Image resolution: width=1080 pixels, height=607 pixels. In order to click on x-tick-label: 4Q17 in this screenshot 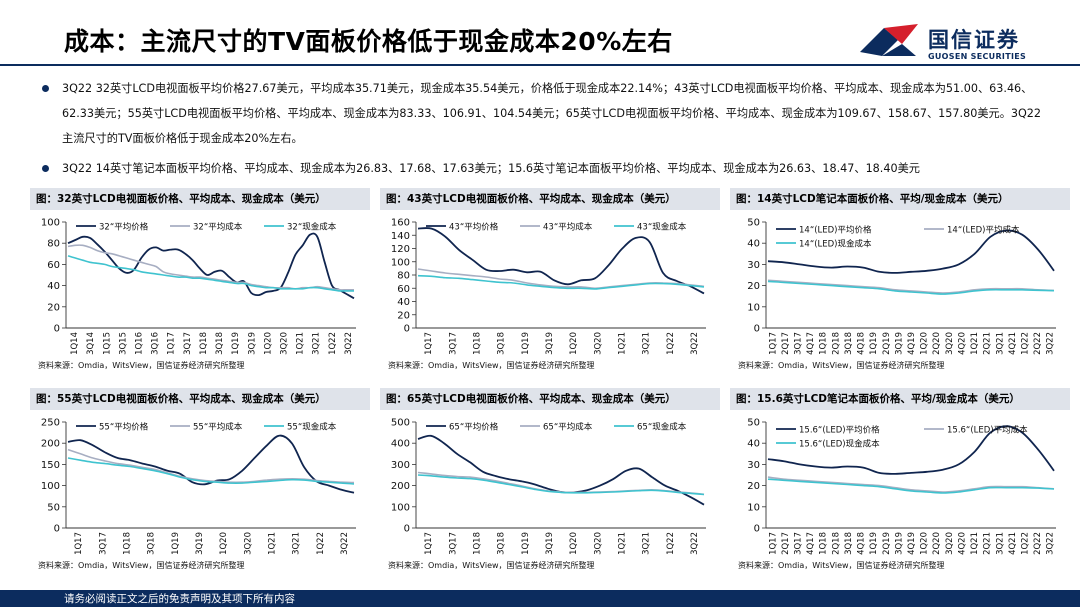, I will do `click(811, 543)`.